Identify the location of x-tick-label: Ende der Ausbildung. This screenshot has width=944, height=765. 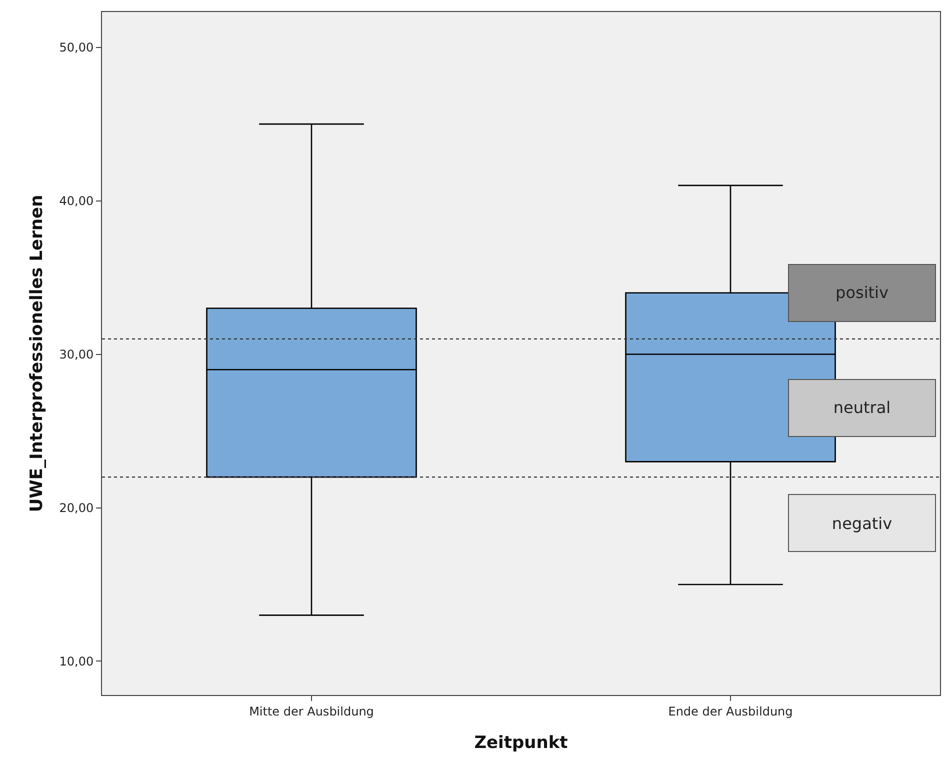
(730, 711).